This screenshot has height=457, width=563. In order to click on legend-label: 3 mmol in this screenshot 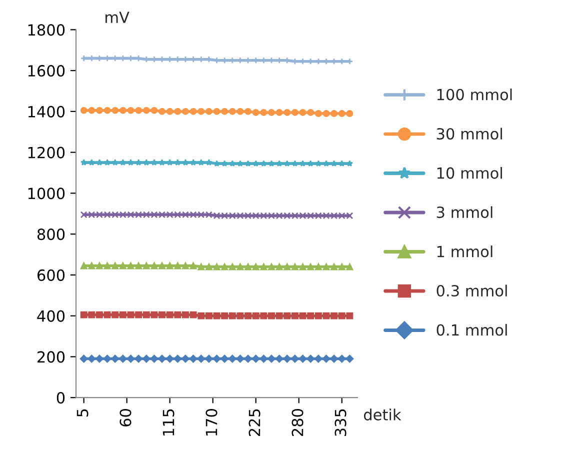, I will do `click(464, 212)`.